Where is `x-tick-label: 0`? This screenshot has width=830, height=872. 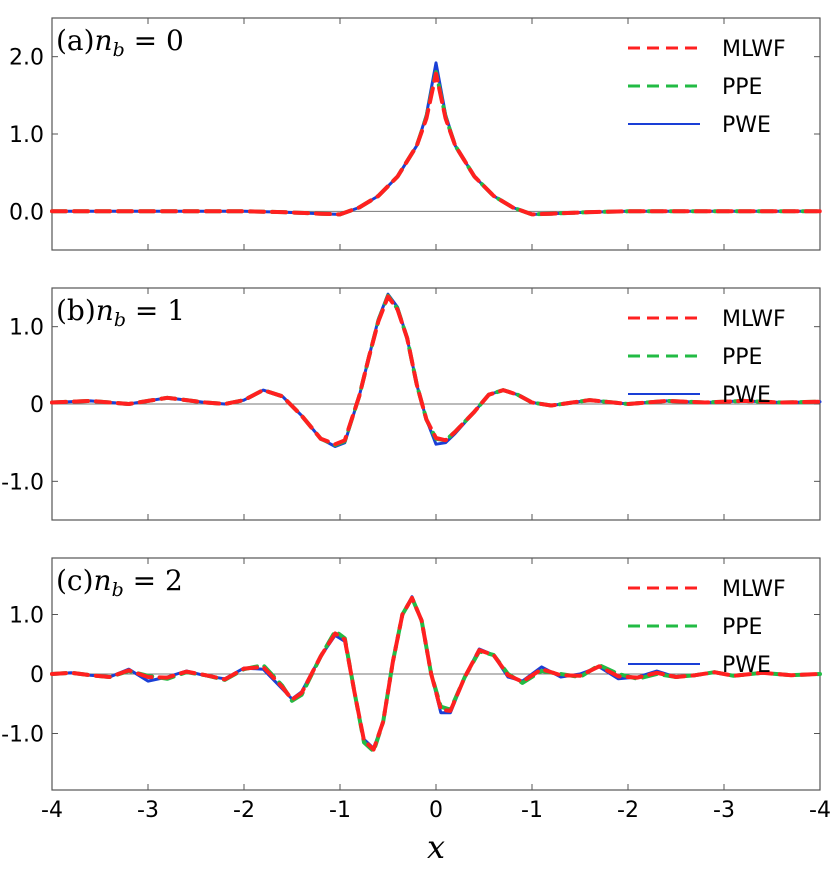 x-tick-label: 0 is located at coordinates (436, 810).